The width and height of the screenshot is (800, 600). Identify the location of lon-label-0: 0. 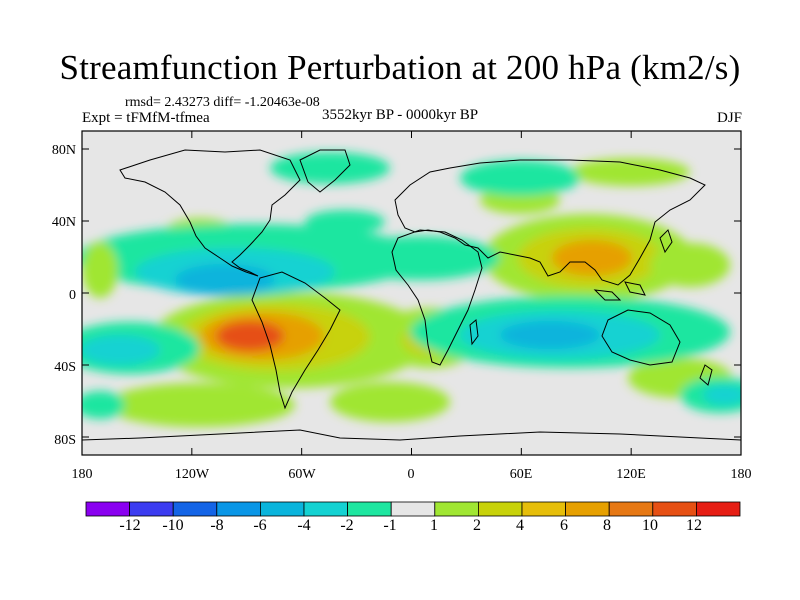
(411, 474).